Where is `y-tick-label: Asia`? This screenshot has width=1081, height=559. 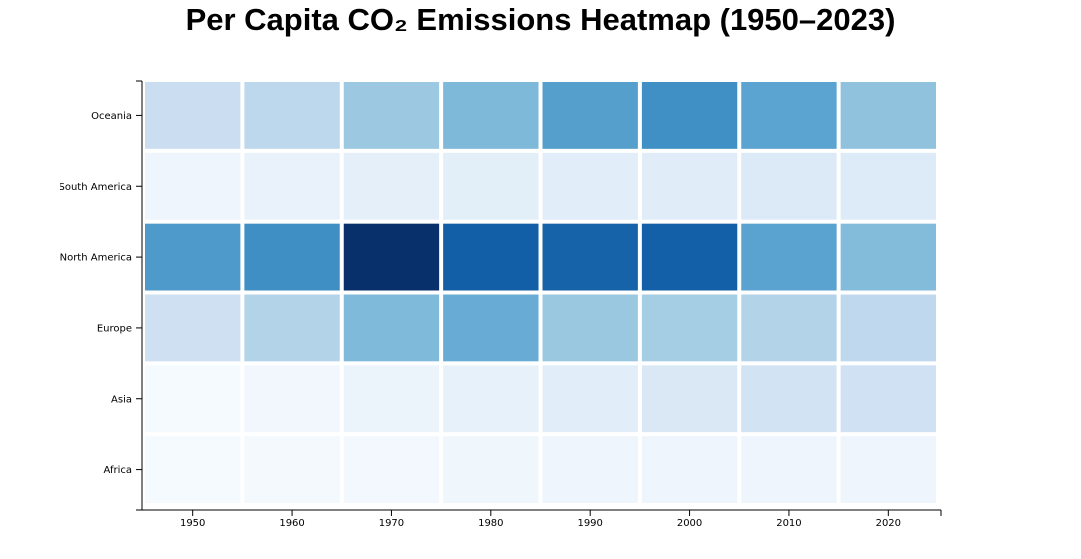 y-tick-label: Asia is located at coordinates (121, 399).